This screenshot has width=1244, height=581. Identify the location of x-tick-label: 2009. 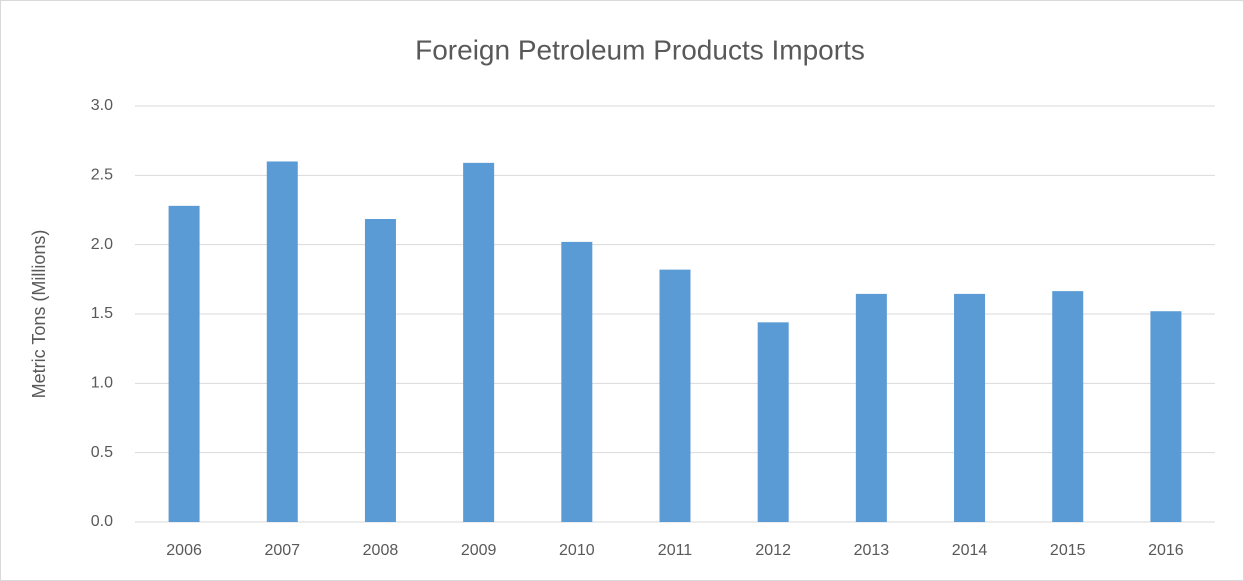
(479, 550).